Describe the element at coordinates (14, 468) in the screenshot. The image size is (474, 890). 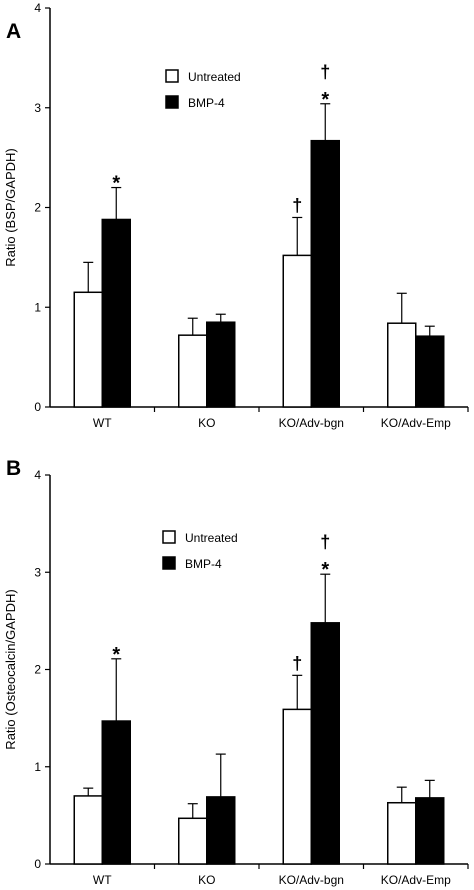
I see `panel-label: B` at that location.